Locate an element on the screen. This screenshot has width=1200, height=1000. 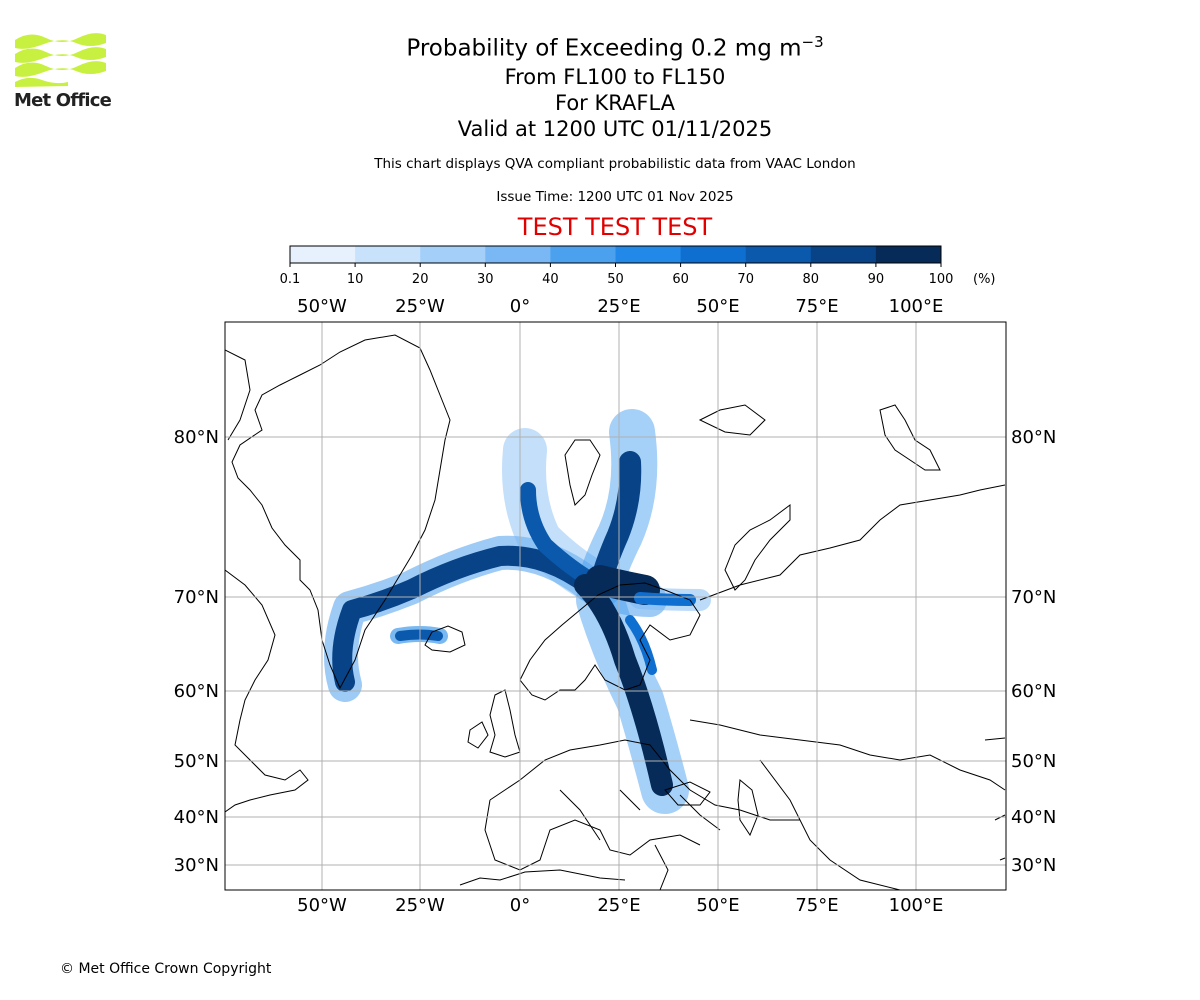
met-office-logo: Met Office is located at coordinates (63, 71).